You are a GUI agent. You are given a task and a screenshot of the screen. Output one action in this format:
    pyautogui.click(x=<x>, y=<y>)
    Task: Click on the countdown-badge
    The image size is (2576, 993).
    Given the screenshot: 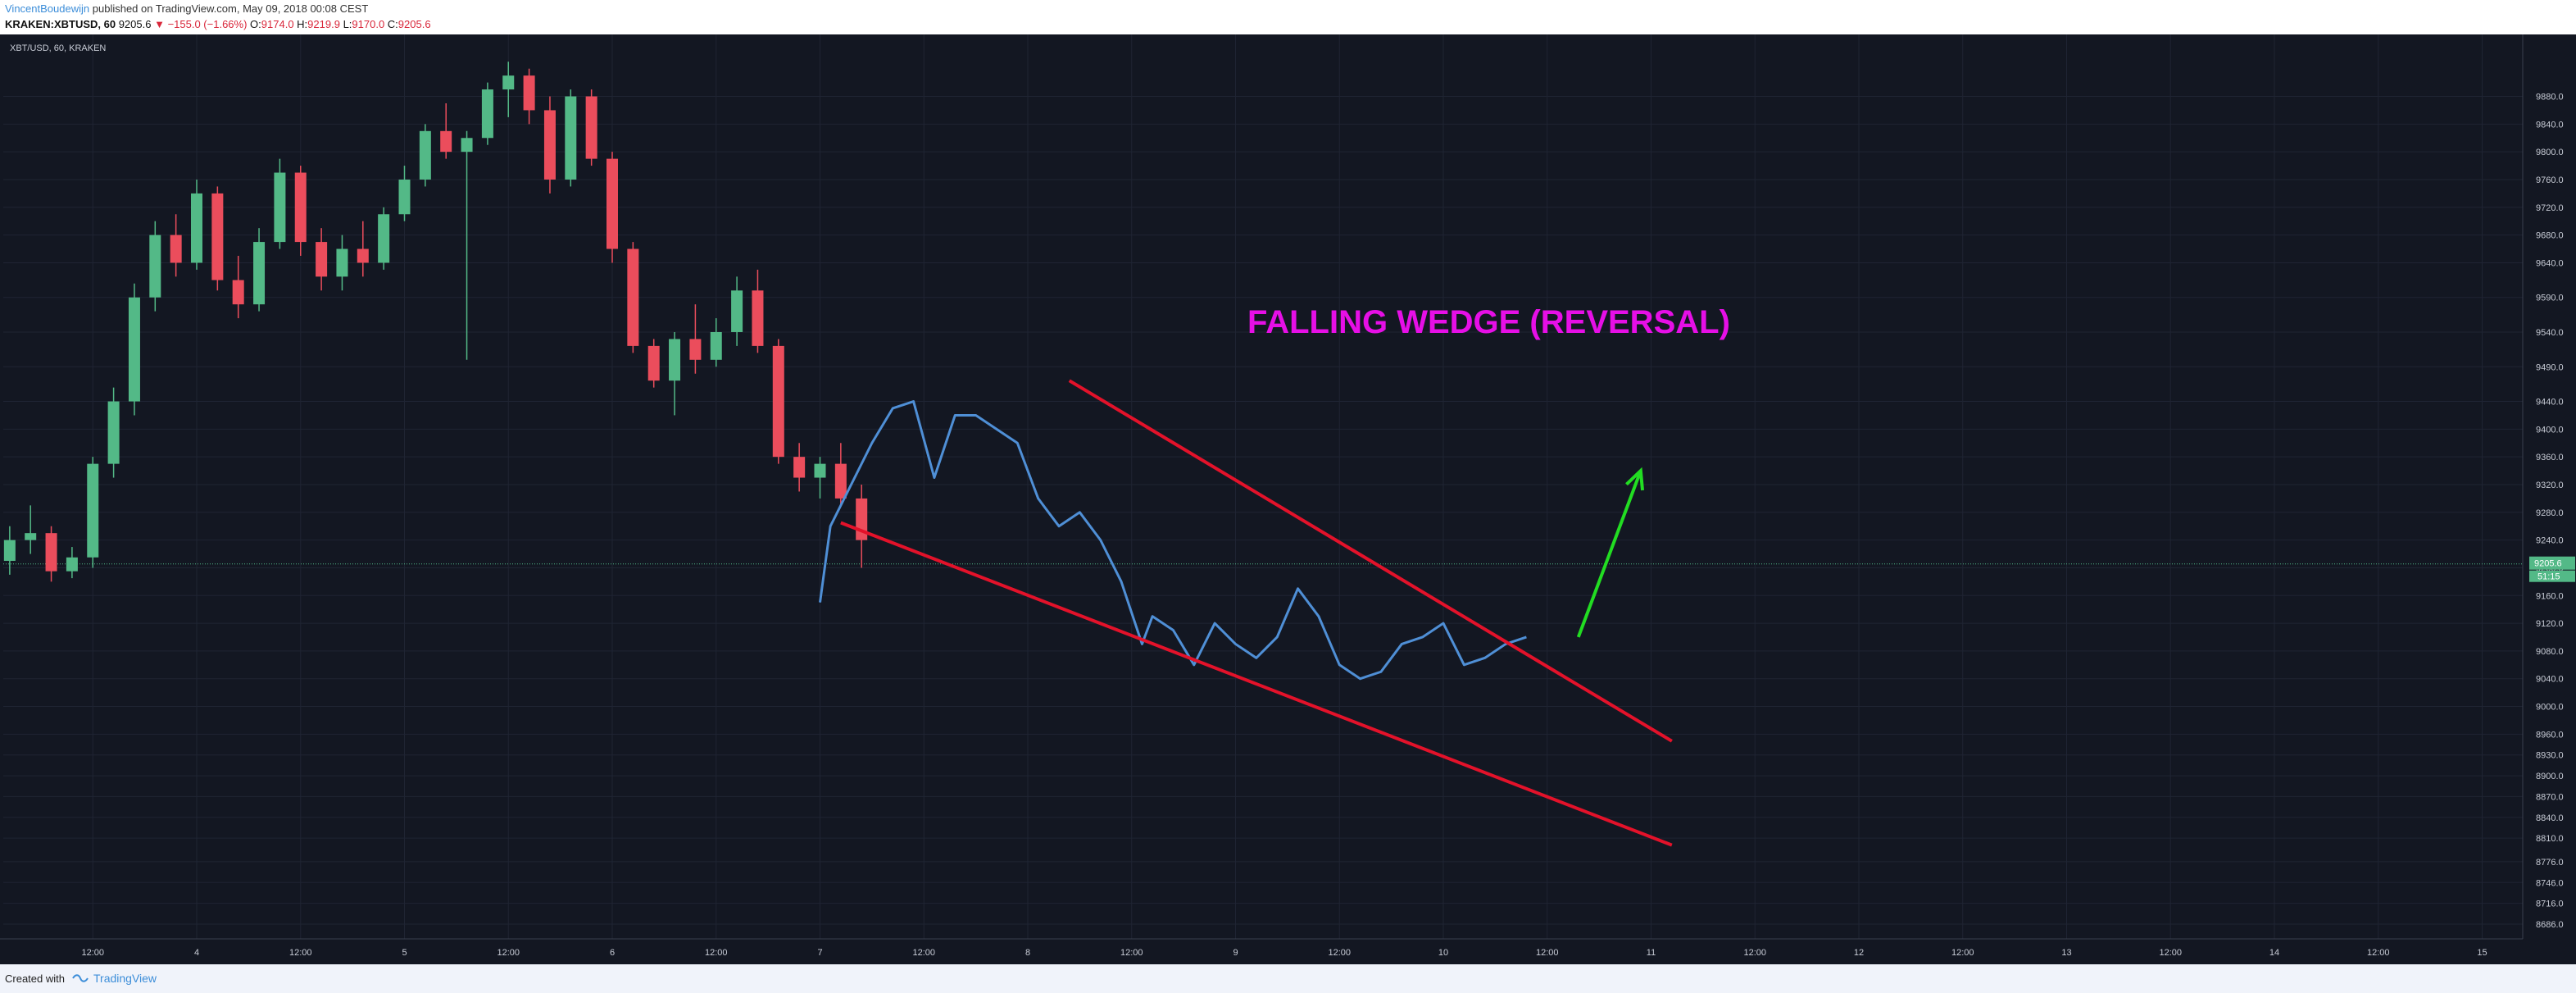 What is the action you would take?
    pyautogui.click(x=2552, y=576)
    